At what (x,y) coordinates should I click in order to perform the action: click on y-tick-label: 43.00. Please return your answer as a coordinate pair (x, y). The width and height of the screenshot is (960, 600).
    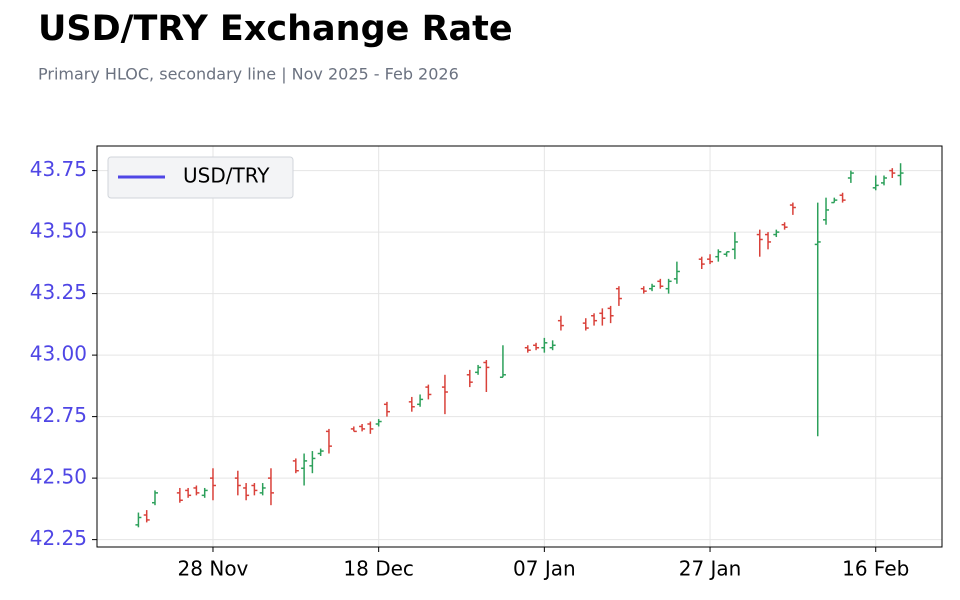
    Looking at the image, I should click on (58, 354).